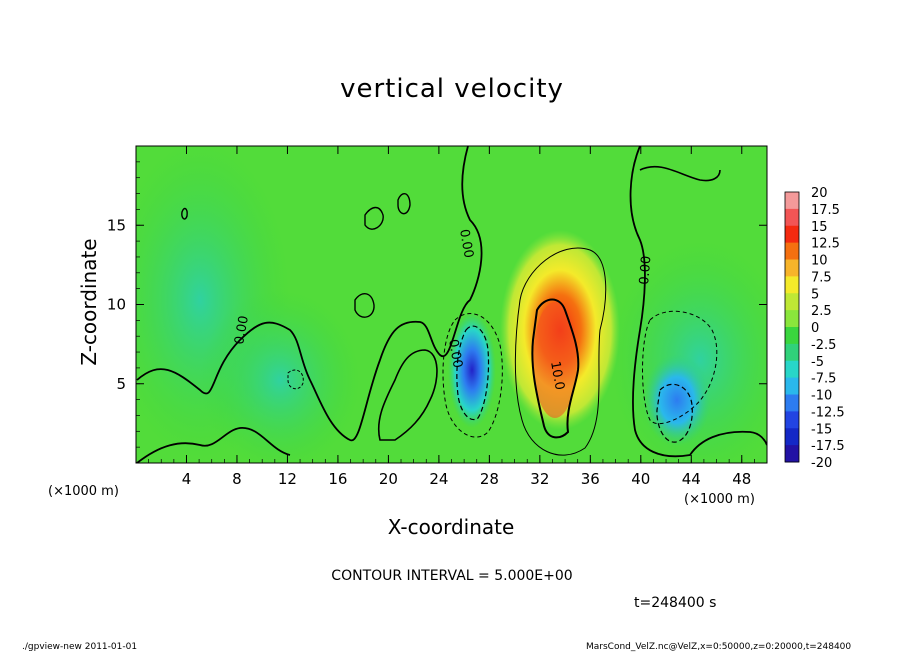 The image size is (904, 654). What do you see at coordinates (438, 479) in the screenshot?
I see `x-tick-label-5: 24` at bounding box center [438, 479].